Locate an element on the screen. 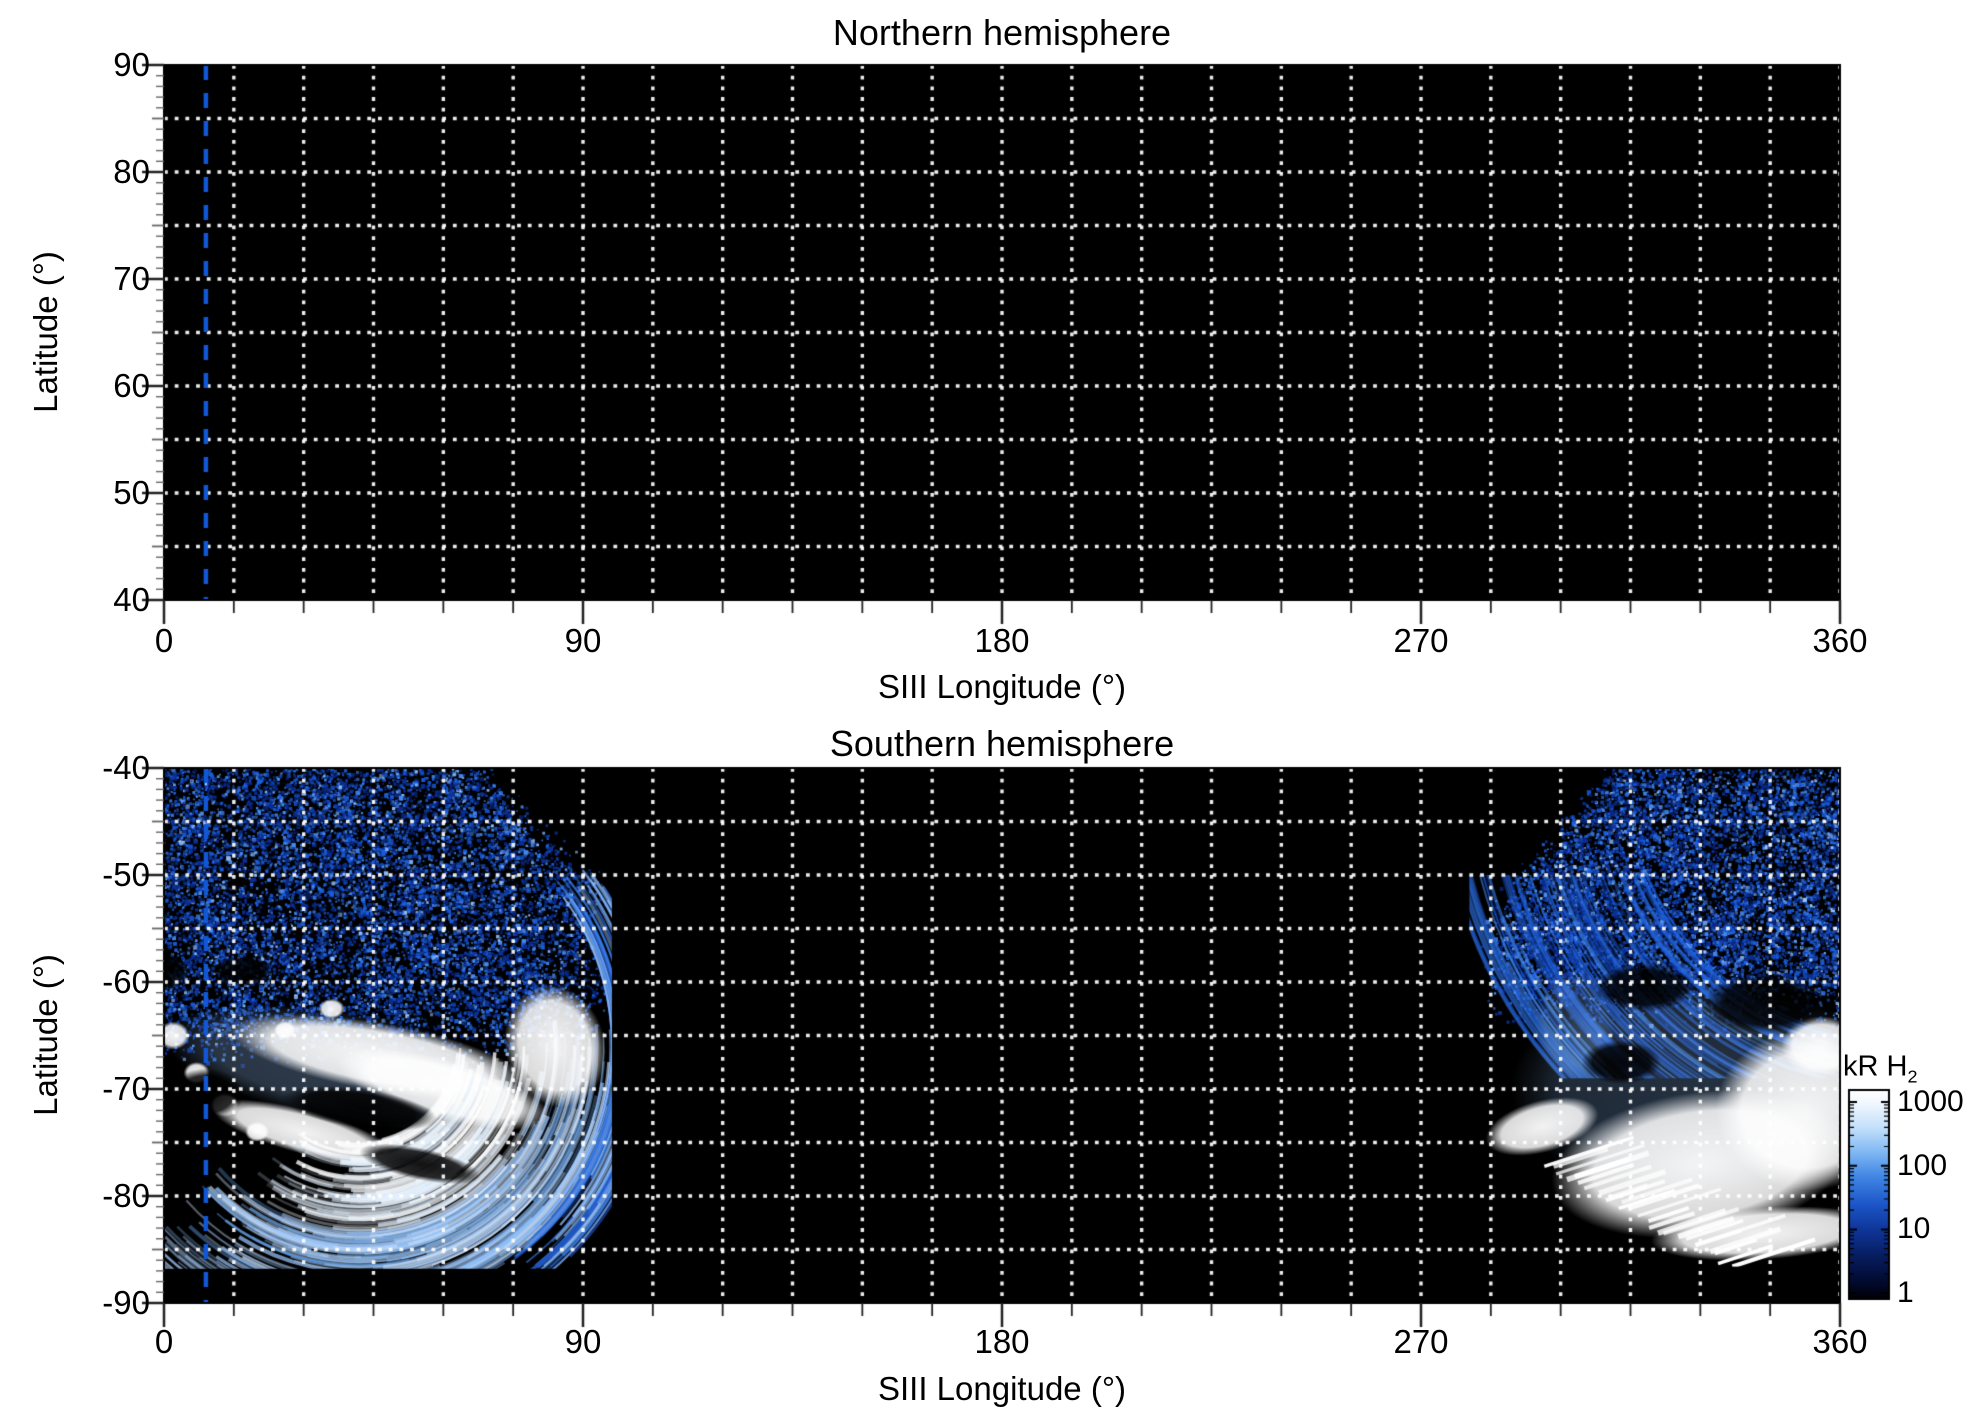 The image size is (1983, 1423). south-y-tick-label: -70 is located at coordinates (126, 1088).